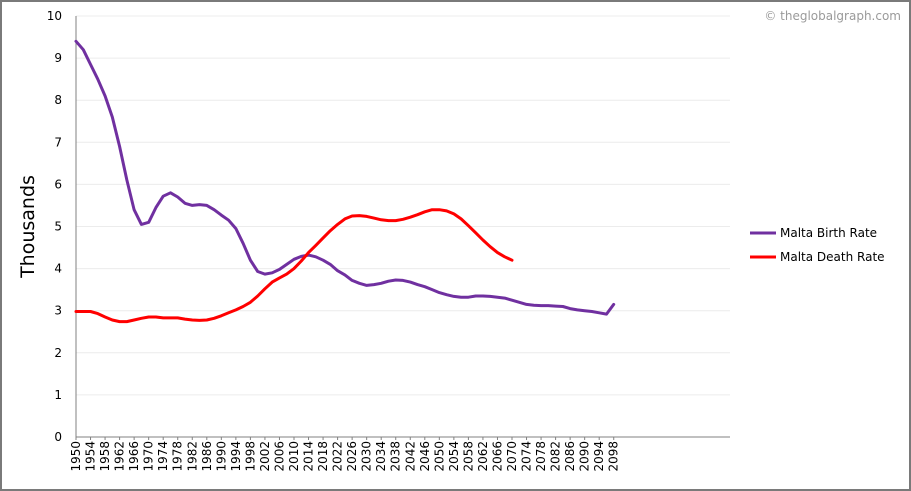  What do you see at coordinates (541, 456) in the screenshot?
I see `x-tick-label: 2078` at bounding box center [541, 456].